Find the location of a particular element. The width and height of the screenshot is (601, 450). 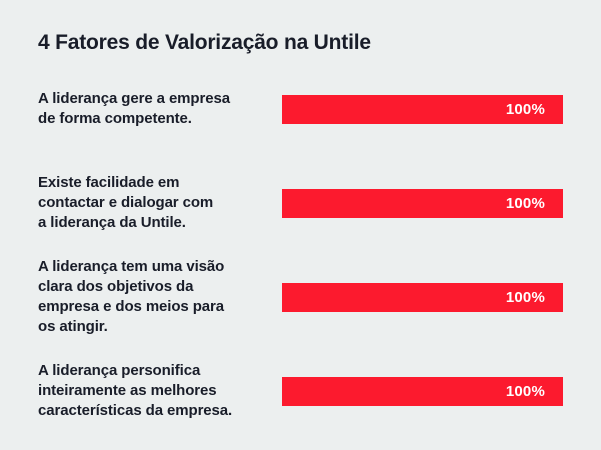

chart-title: 4 Fatores de Valorização na Untile is located at coordinates (204, 42).